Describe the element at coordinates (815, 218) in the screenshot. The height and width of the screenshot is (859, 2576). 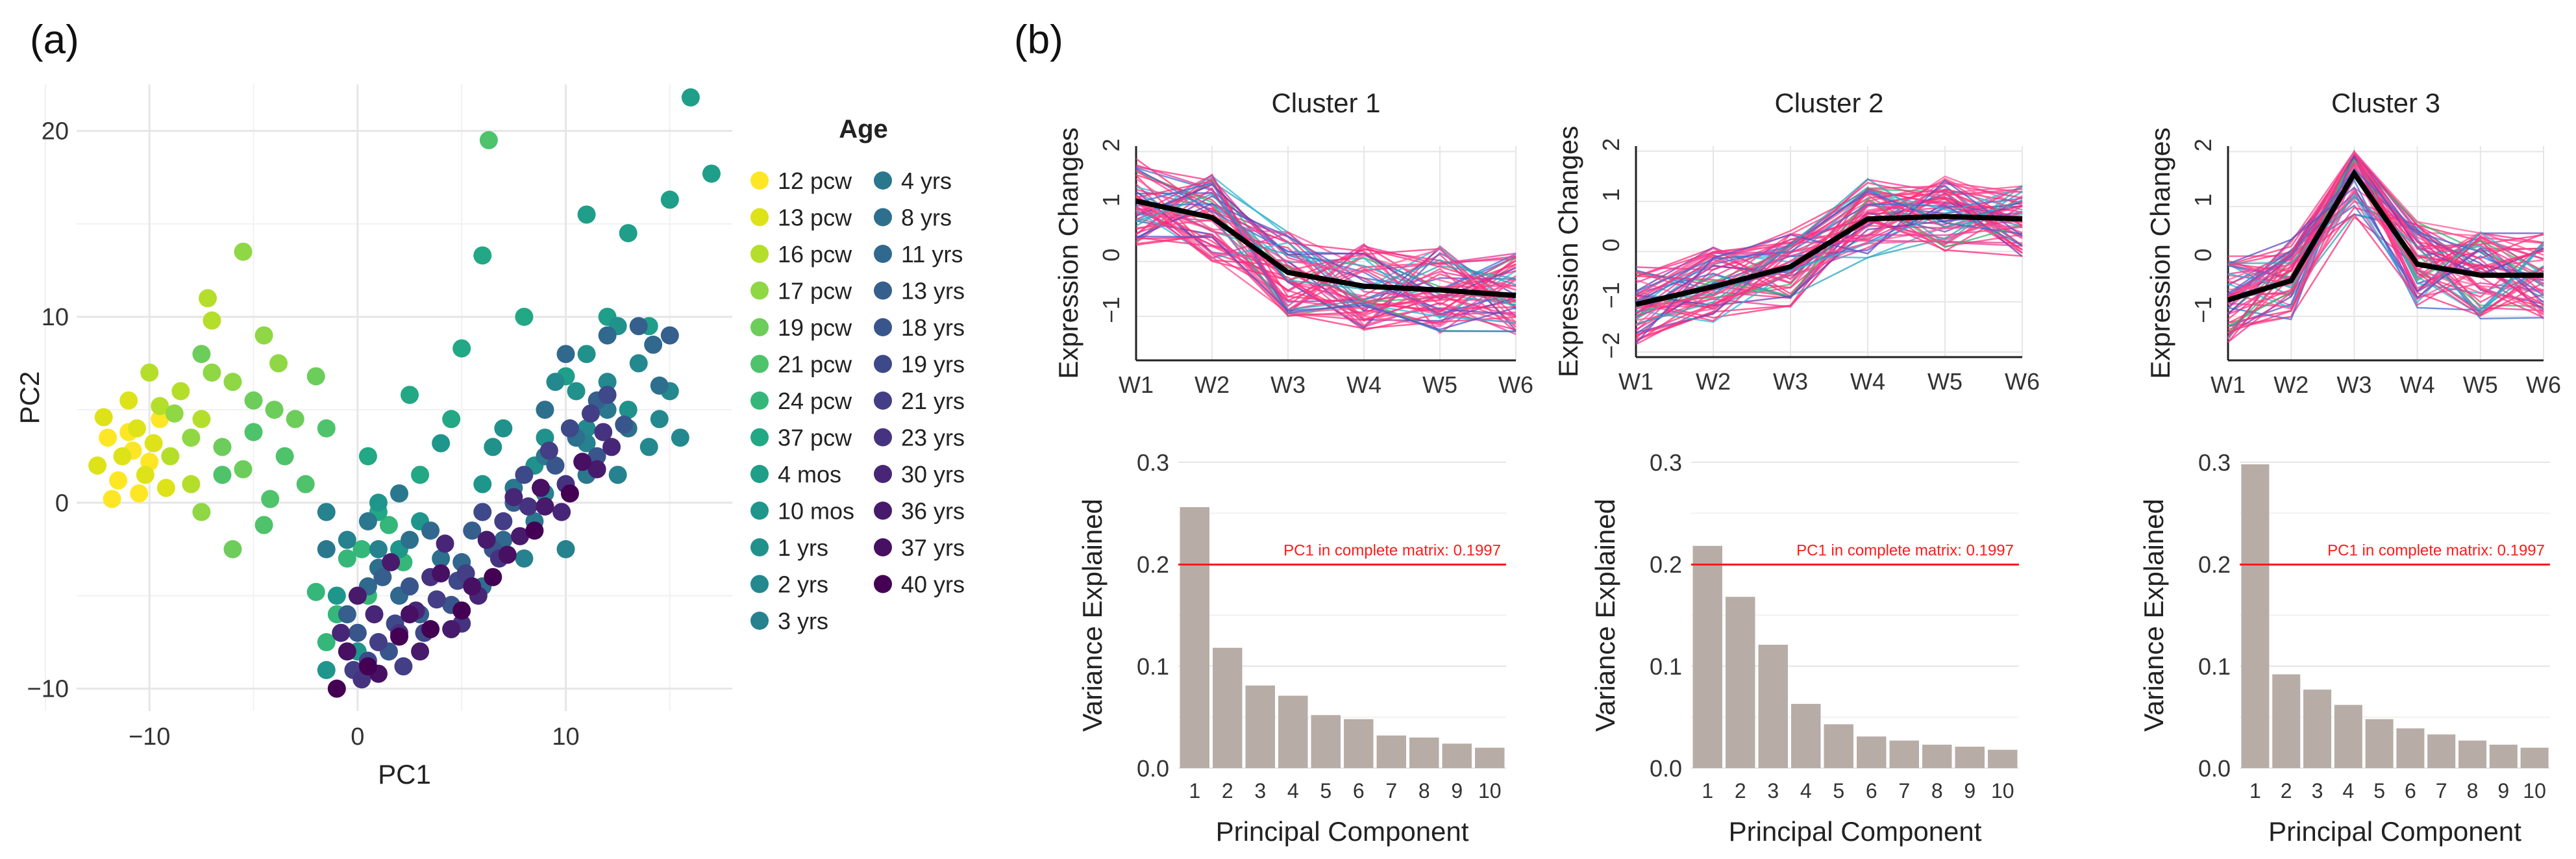
I see `legend-label: 13 pcw` at that location.